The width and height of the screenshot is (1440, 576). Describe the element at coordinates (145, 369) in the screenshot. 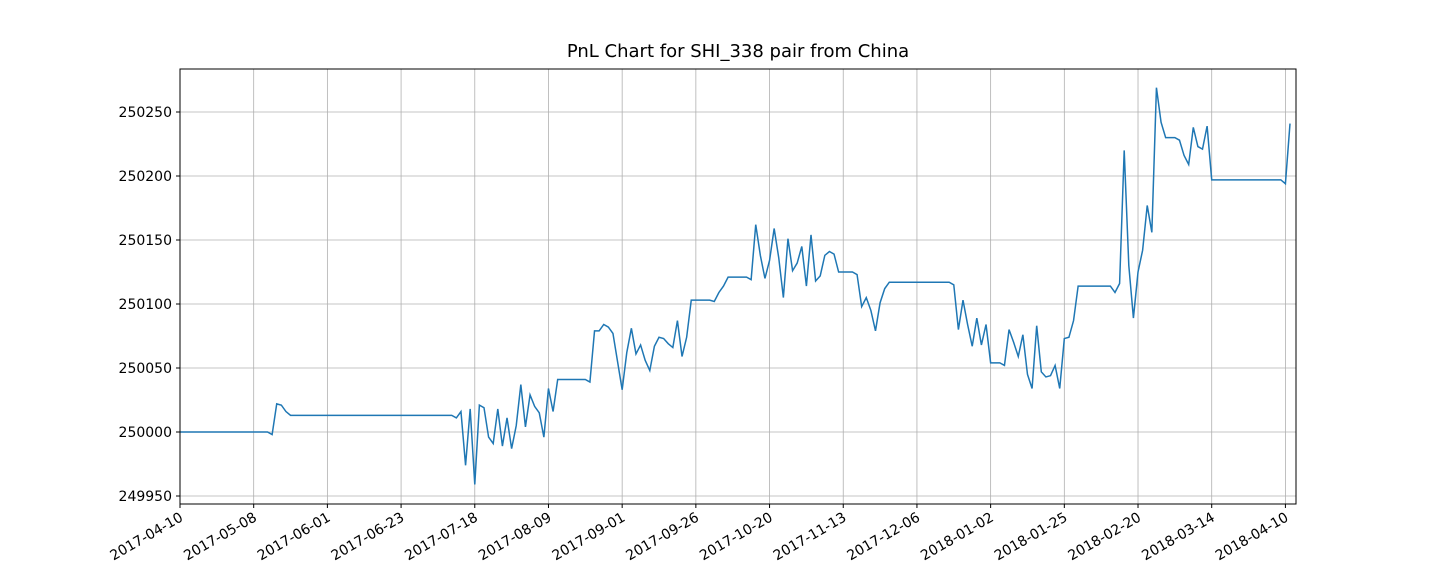

I see `y-tick-label: 250050` at that location.